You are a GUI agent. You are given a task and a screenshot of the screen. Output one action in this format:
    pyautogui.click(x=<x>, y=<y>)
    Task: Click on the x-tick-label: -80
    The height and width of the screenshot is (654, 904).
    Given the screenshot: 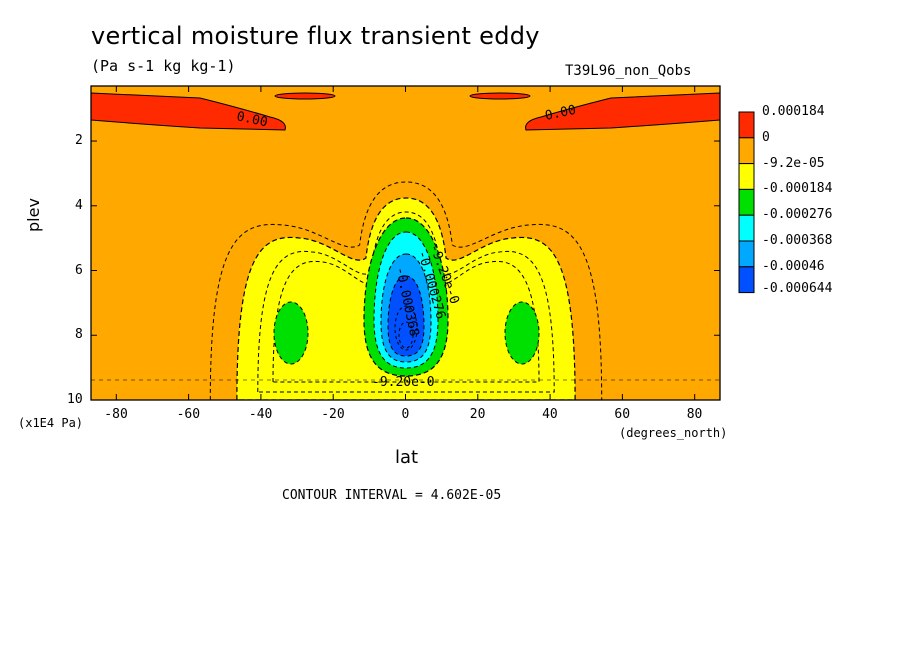 What is the action you would take?
    pyautogui.click(x=116, y=414)
    